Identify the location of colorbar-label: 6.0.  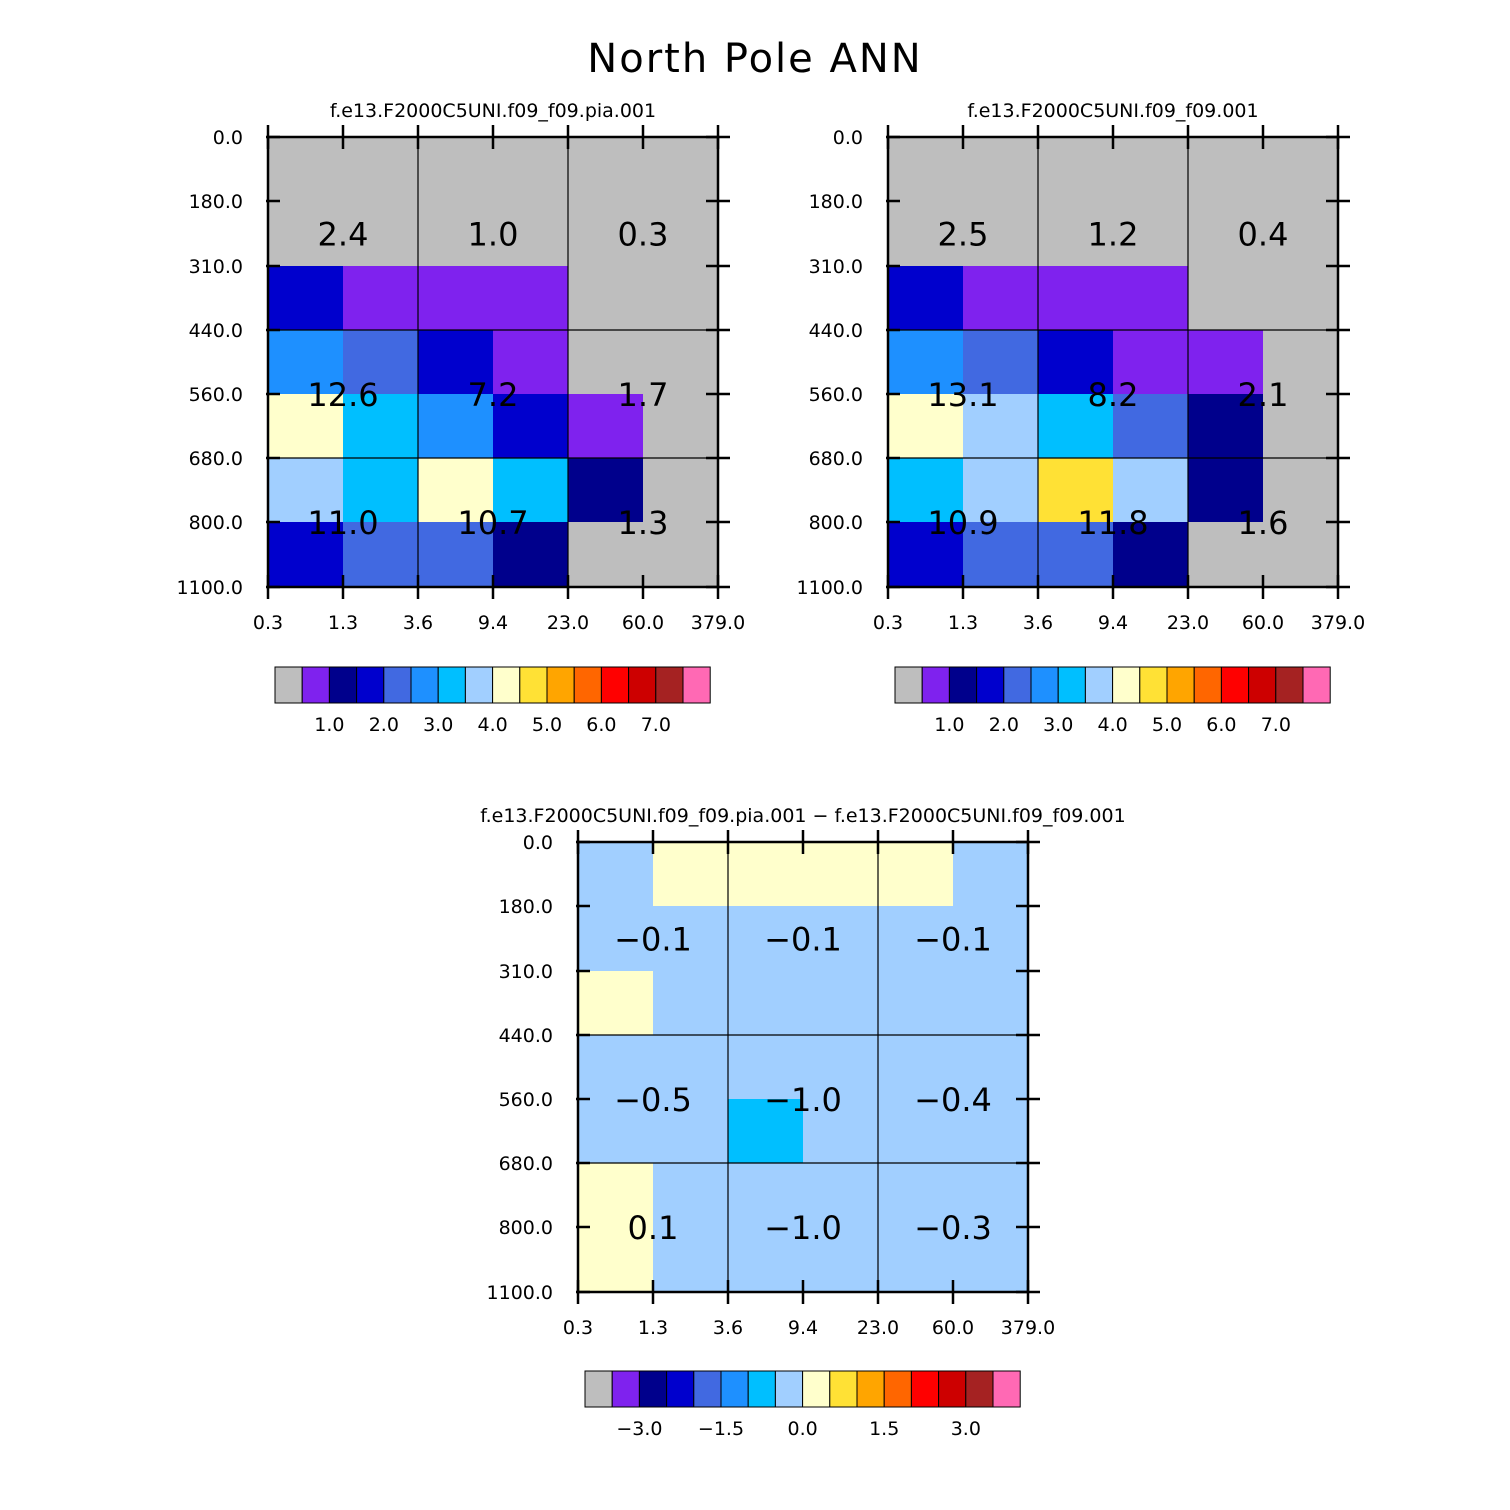
(1221, 725).